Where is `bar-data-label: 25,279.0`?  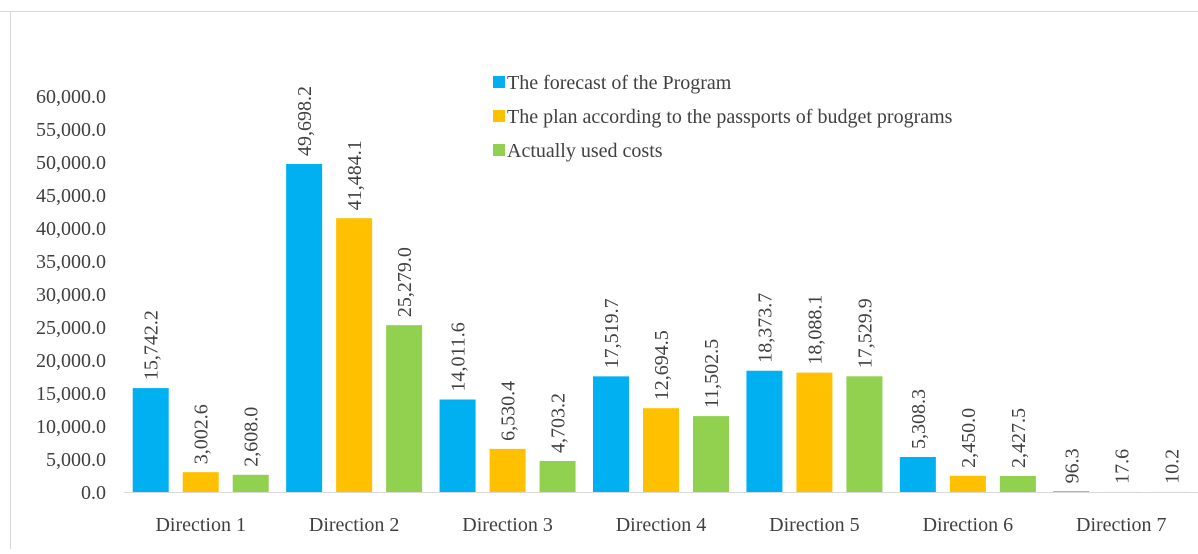 bar-data-label: 25,279.0 is located at coordinates (405, 282).